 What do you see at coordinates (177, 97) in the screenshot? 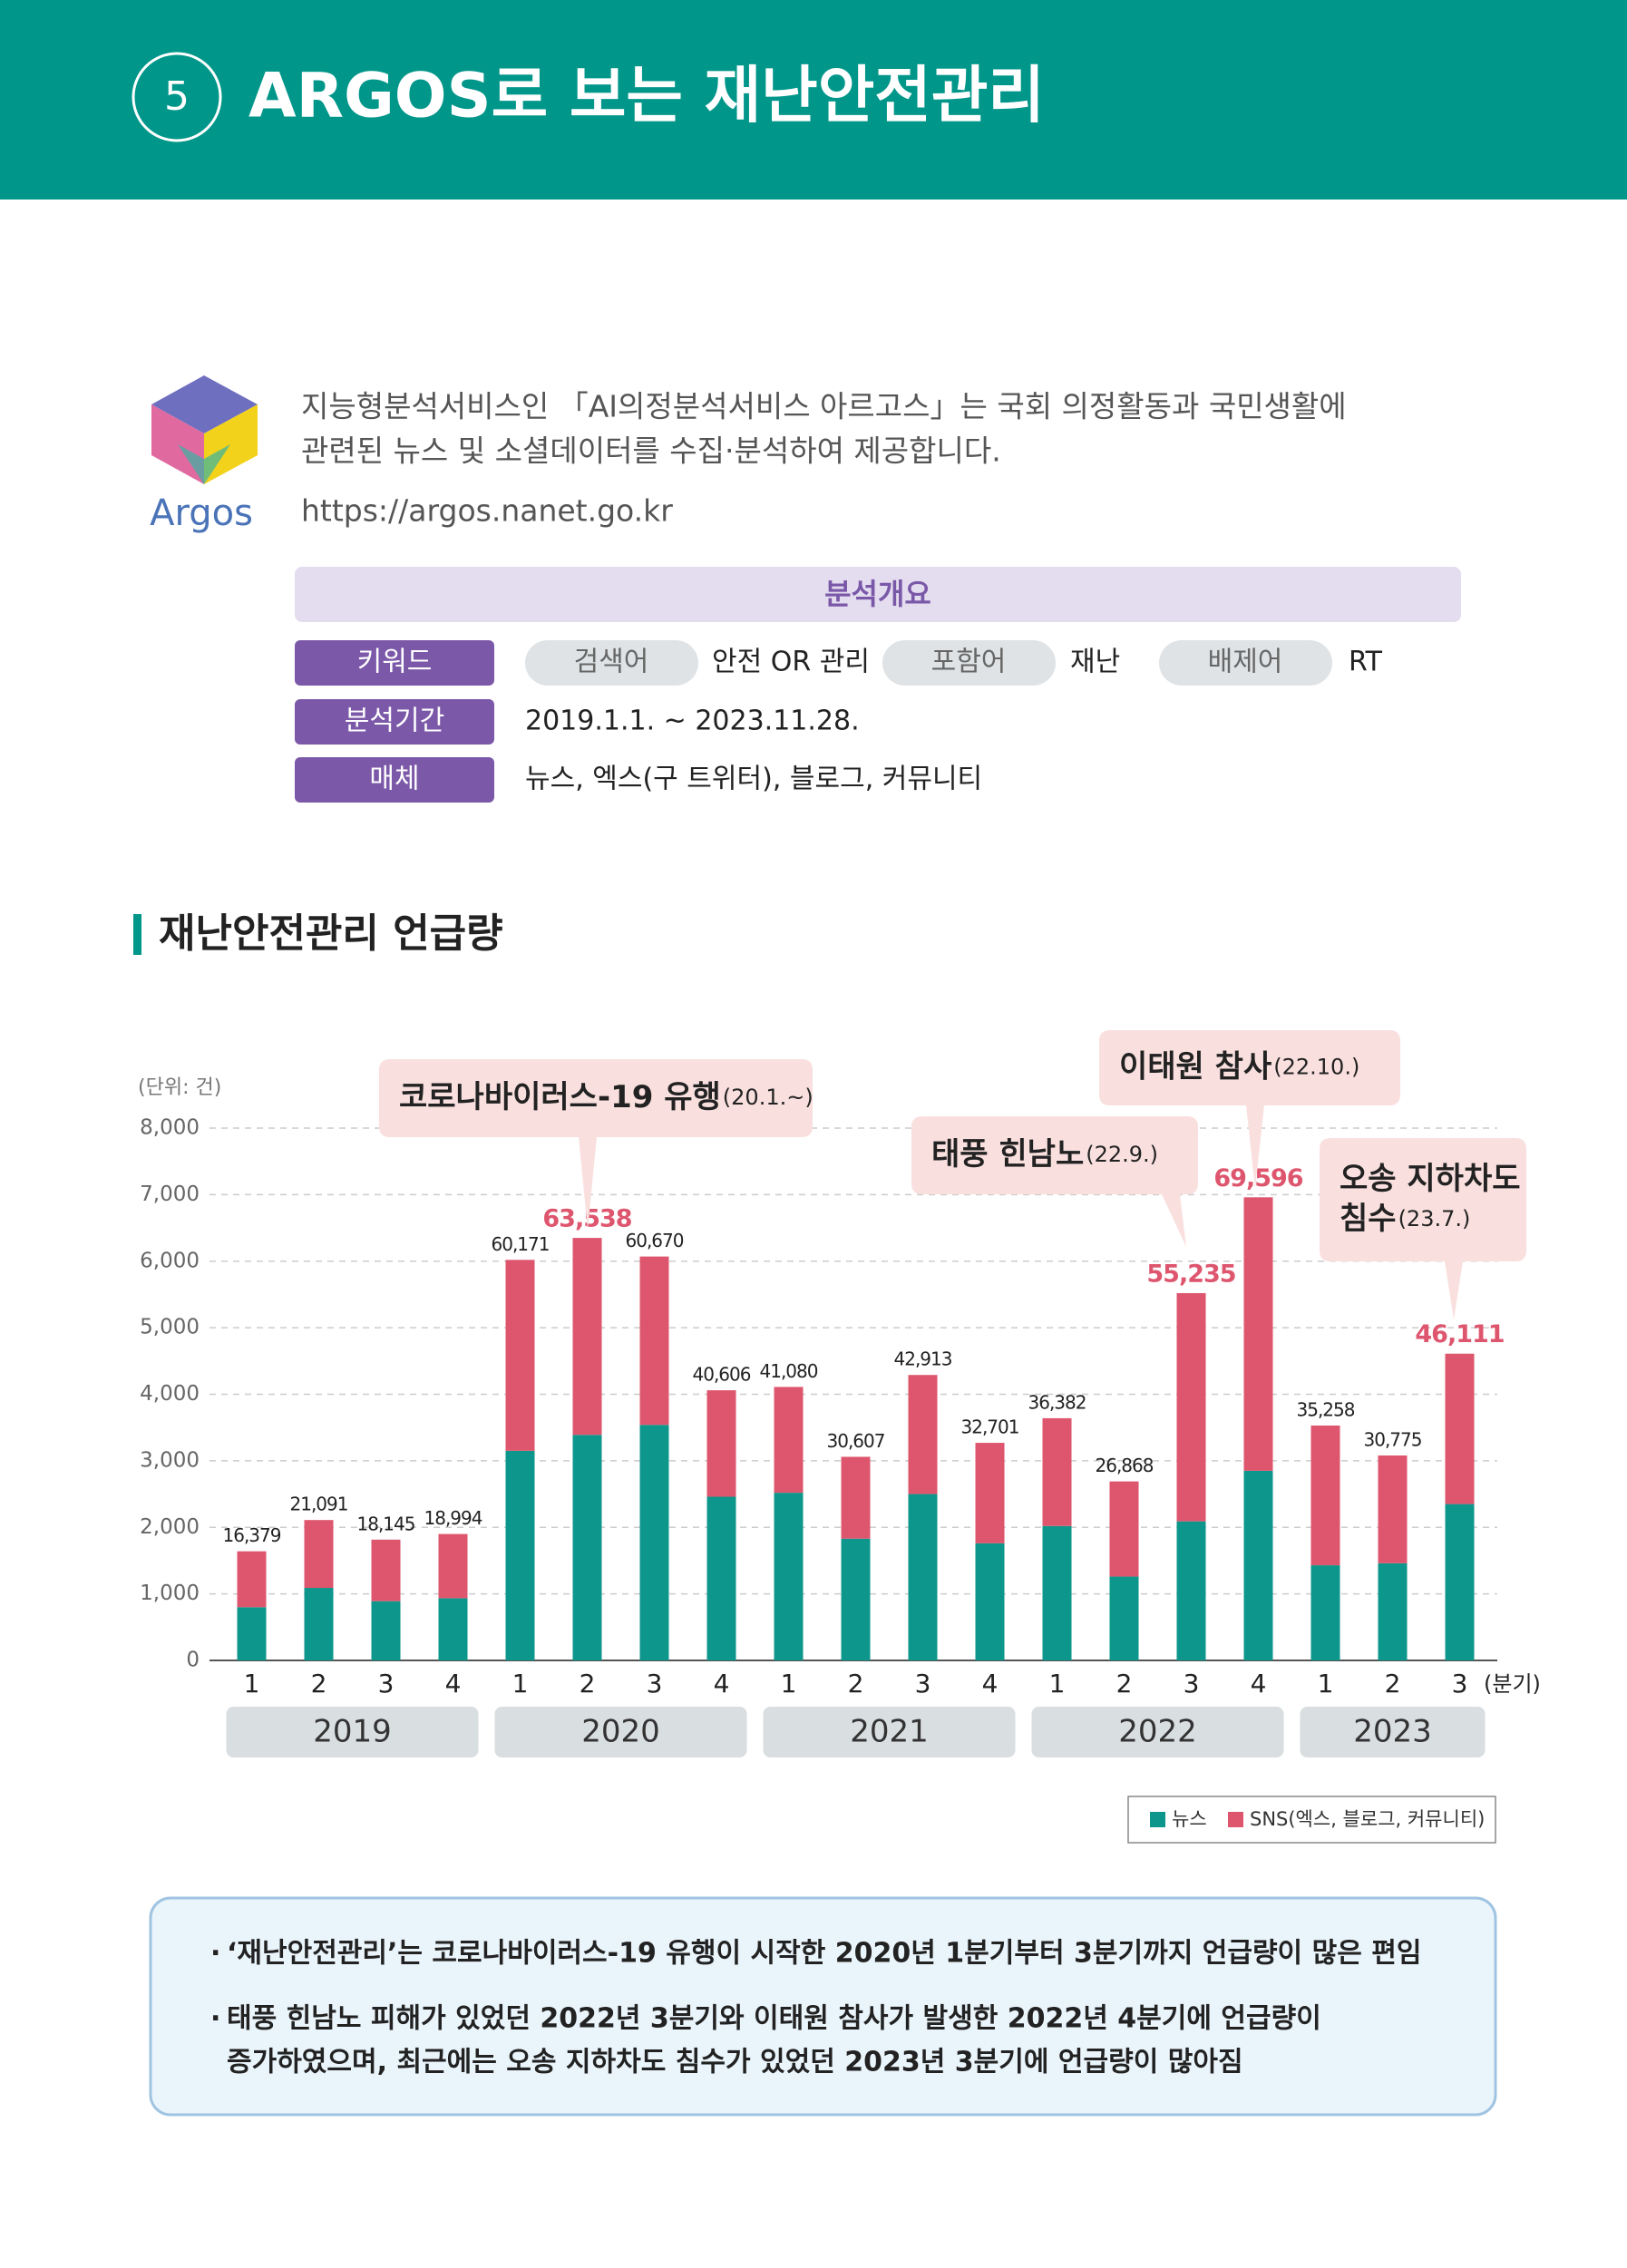
I see `header-circle` at bounding box center [177, 97].